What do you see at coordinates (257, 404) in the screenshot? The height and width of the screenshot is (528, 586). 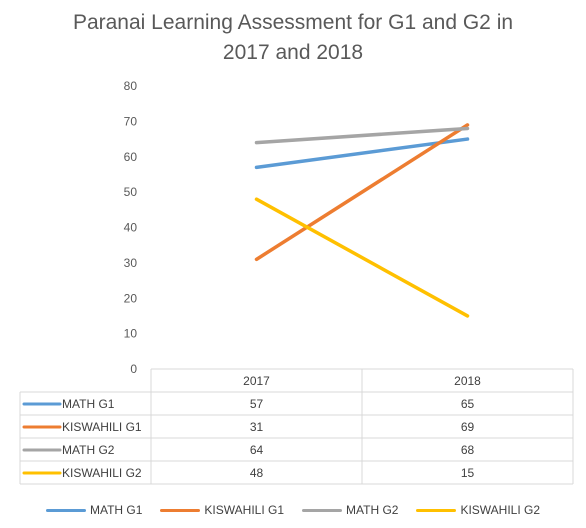 I see `table-cell-value: 57` at bounding box center [257, 404].